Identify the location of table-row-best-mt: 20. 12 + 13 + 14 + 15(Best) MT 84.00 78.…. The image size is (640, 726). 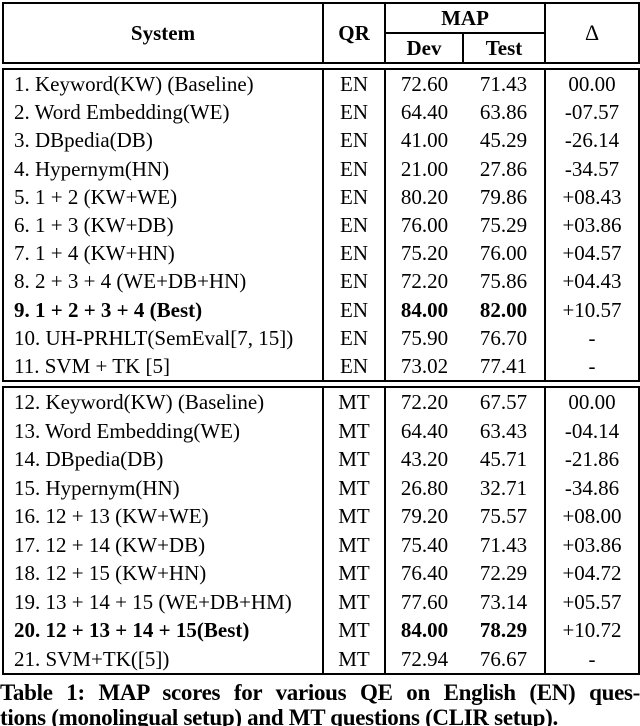
(321, 630).